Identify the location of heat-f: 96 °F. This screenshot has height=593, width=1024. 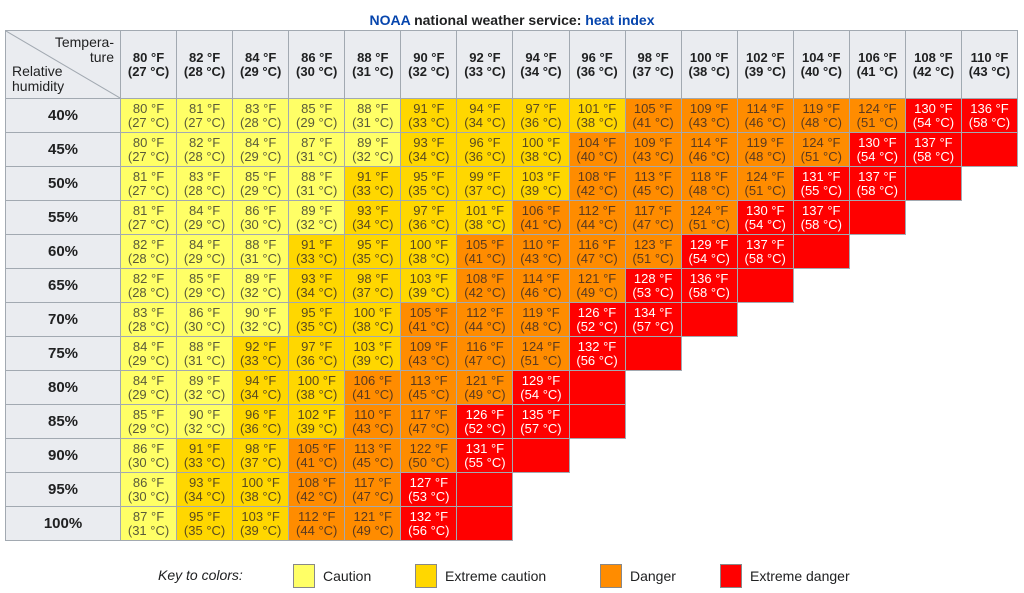
(261, 414).